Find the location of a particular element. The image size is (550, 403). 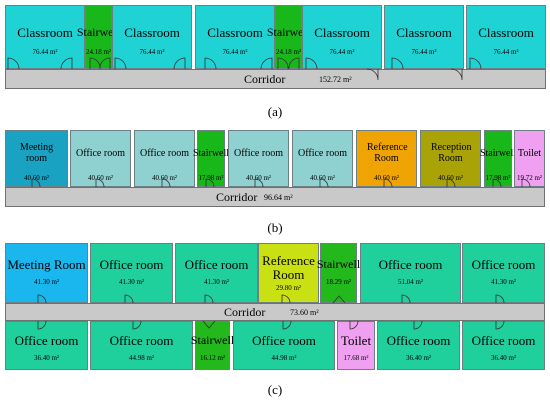

door-swings-a is located at coordinates (244, 69).